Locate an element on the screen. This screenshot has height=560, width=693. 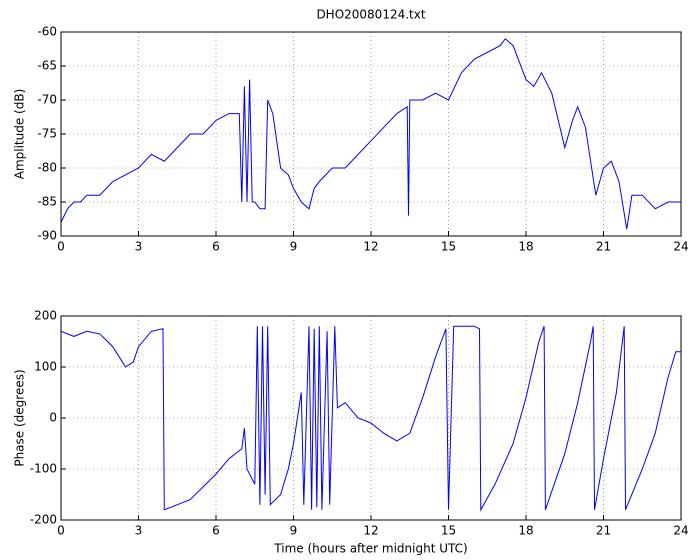
y-axis-label: Amplitude (dB) is located at coordinates (20, 134).